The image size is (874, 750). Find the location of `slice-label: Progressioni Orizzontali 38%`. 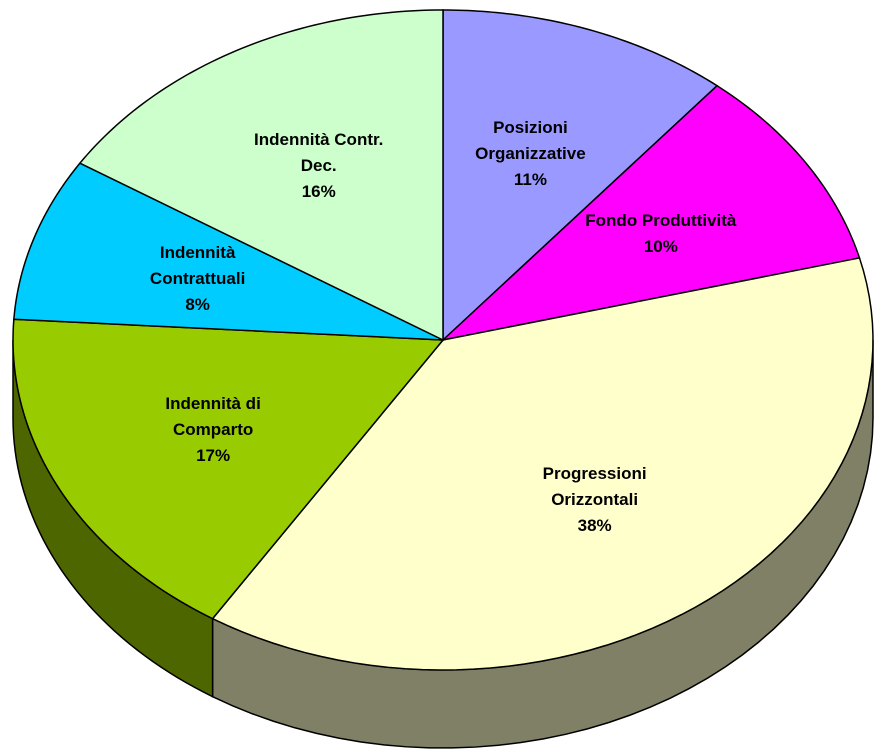

slice-label: Progressioni Orizzontali 38% is located at coordinates (595, 500).